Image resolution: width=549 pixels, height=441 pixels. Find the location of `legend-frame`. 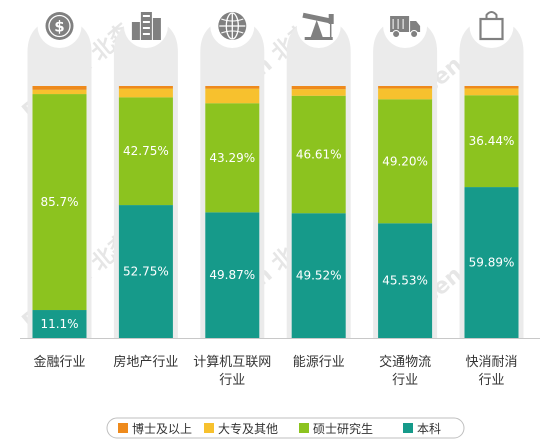

legend-frame is located at coordinates (285, 428).